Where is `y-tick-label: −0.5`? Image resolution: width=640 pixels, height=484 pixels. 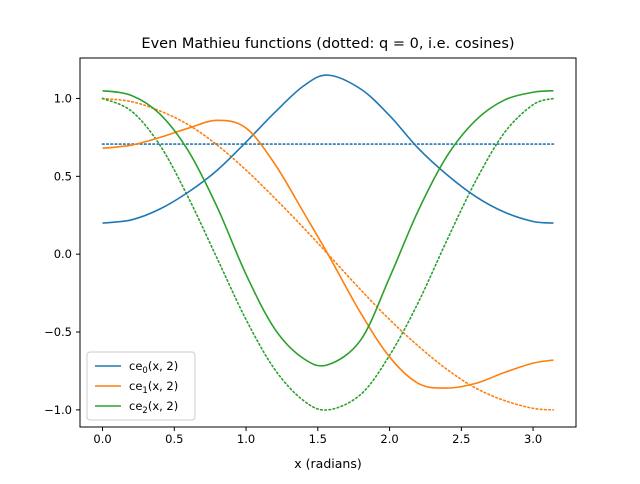 y-tick-label: −0.5 is located at coordinates (58, 332).